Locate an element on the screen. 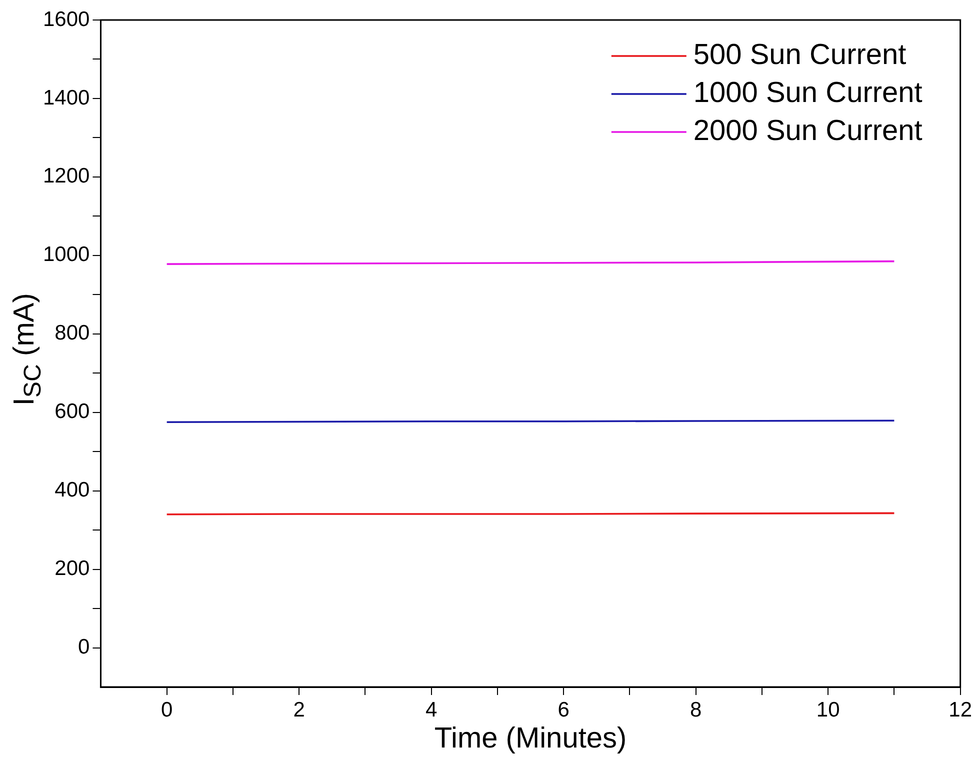  legend-label: 2000 Sun Current is located at coordinates (807, 131).